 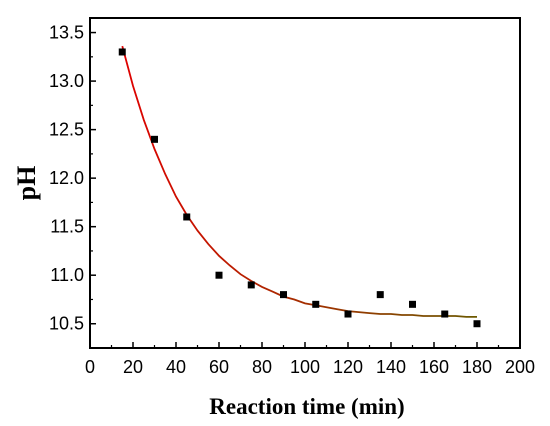 What do you see at coordinates (66, 130) in the screenshot?
I see `y-tick-label: 12.5` at bounding box center [66, 130].